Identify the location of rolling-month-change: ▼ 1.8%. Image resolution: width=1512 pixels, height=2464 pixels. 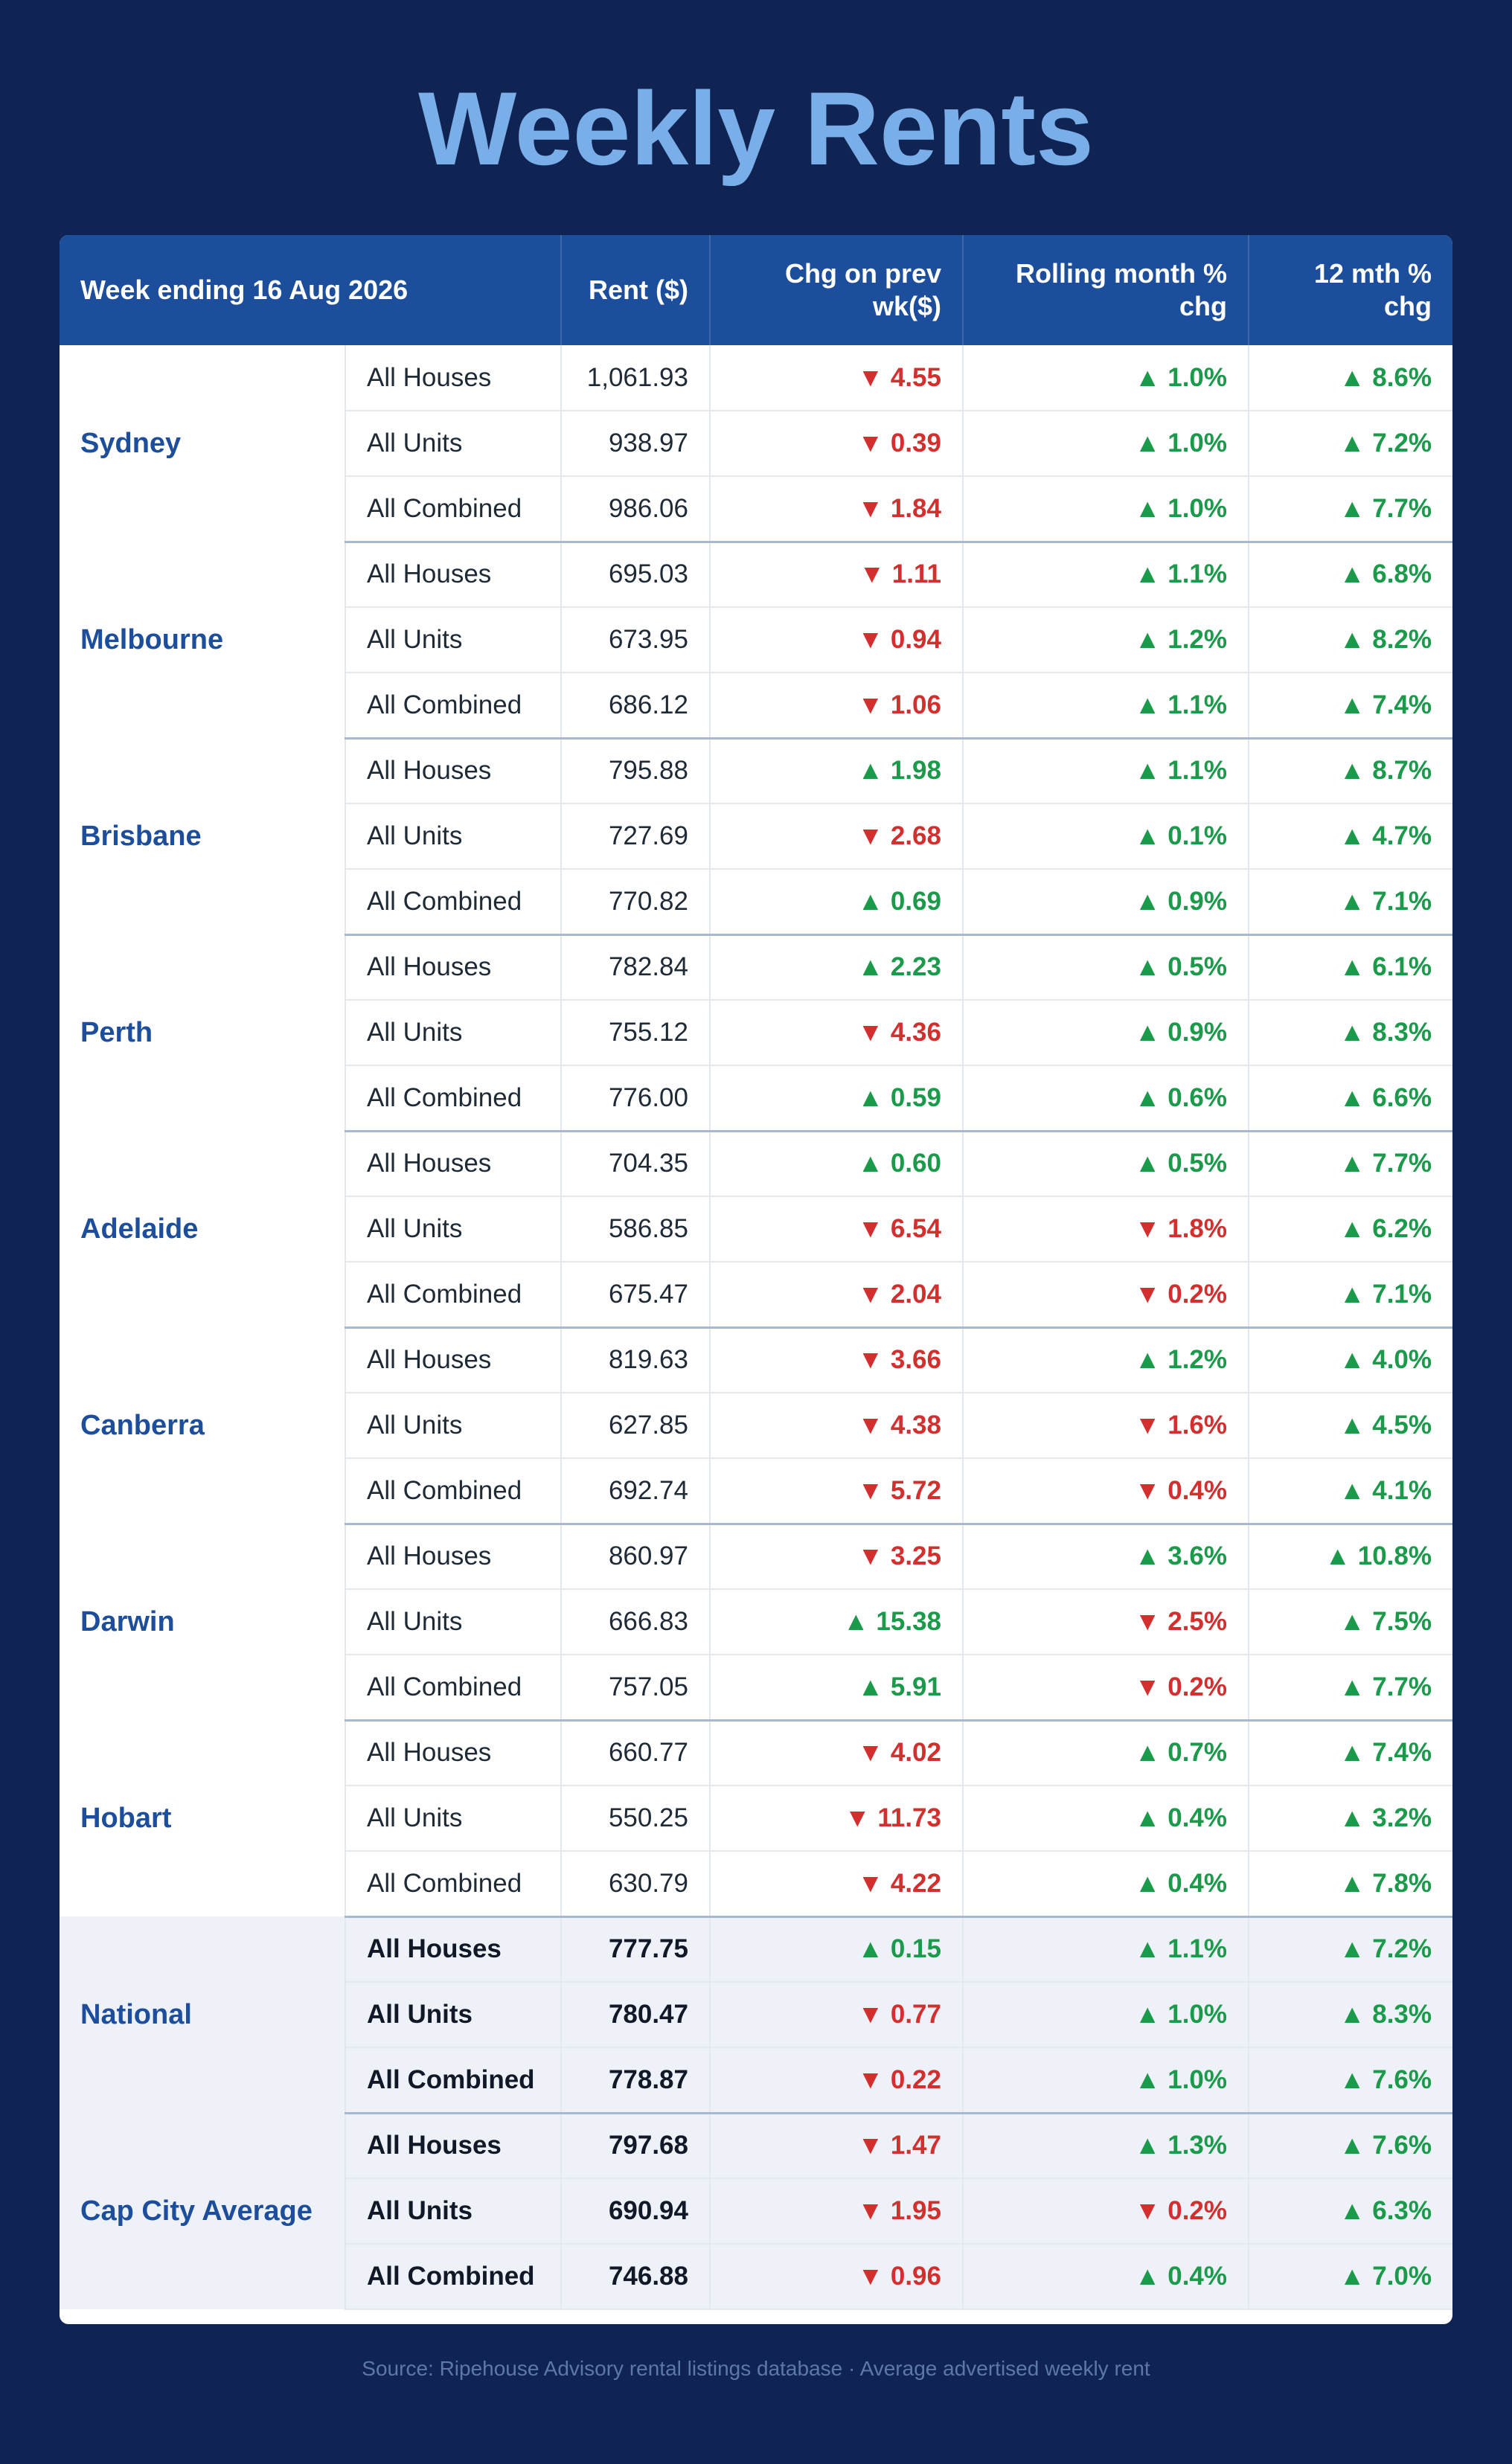
(1106, 1229).